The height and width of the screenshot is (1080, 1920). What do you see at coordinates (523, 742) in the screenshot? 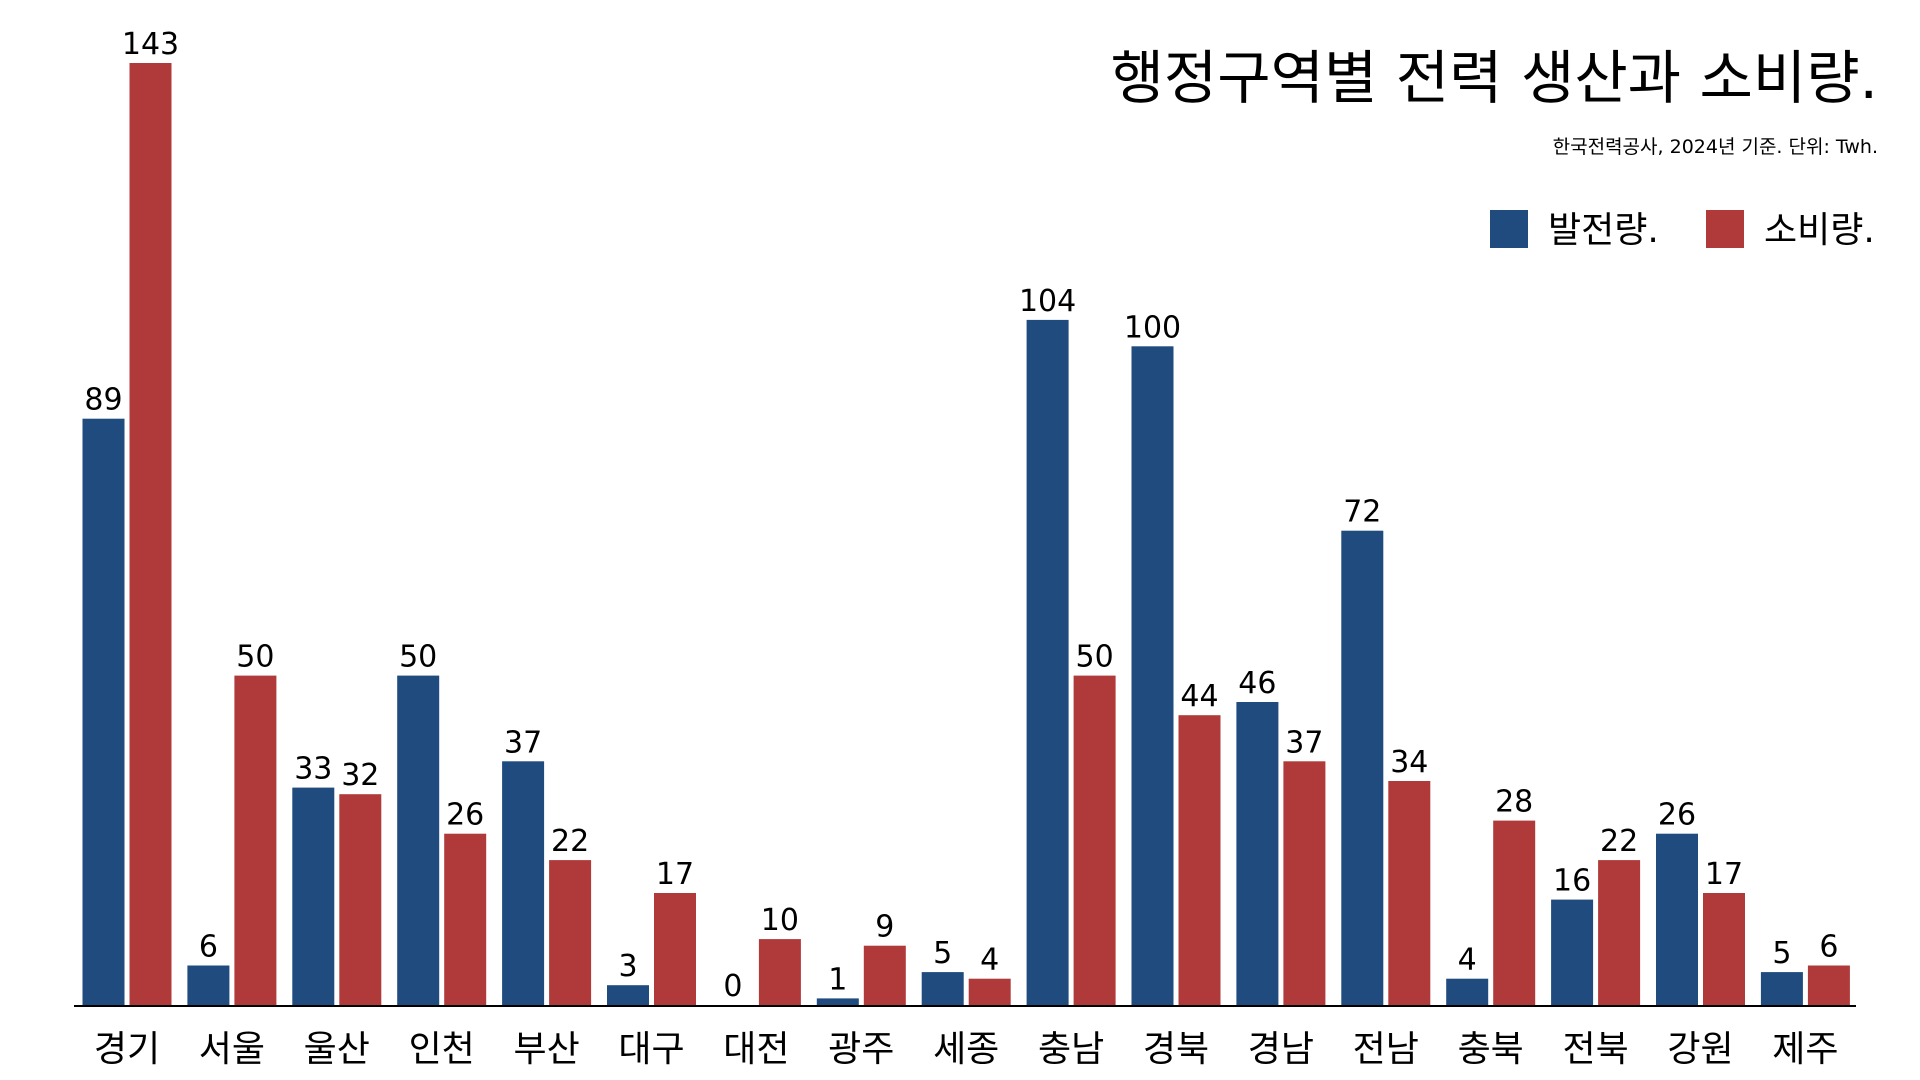
I see `value-label-generation-4: 37` at bounding box center [523, 742].